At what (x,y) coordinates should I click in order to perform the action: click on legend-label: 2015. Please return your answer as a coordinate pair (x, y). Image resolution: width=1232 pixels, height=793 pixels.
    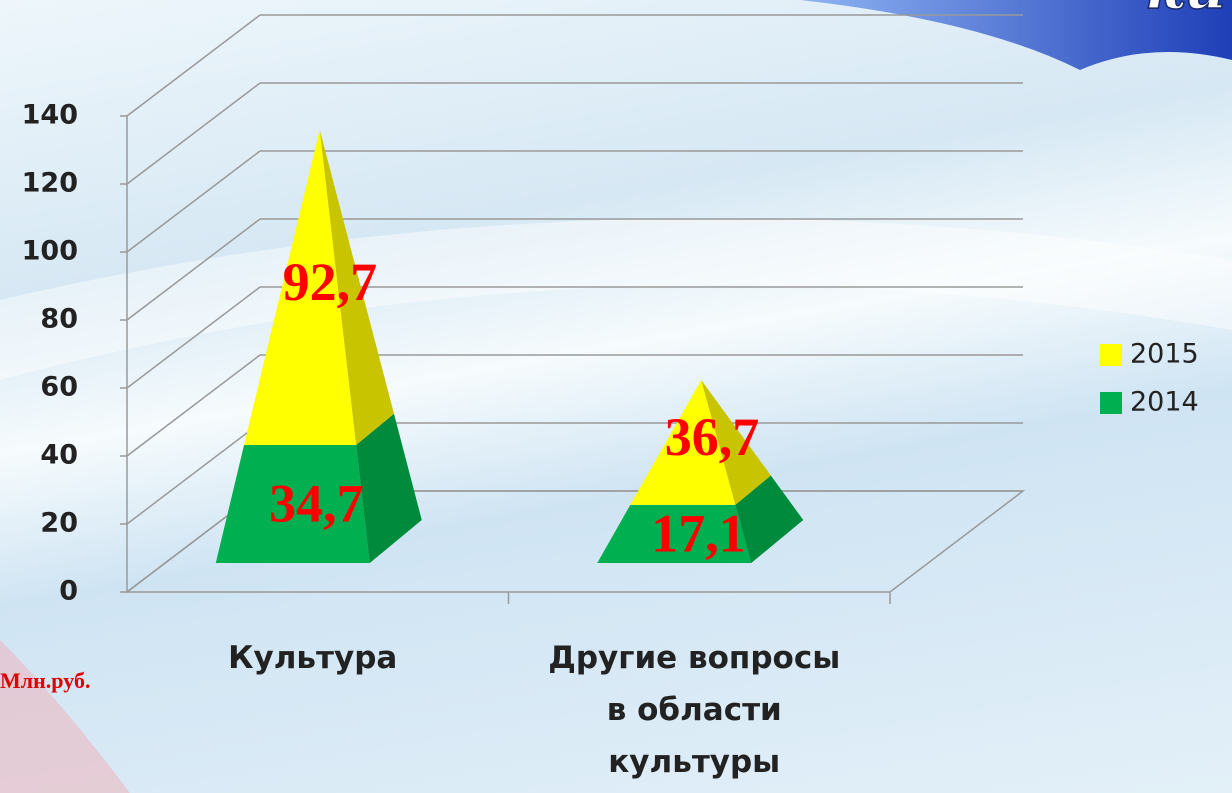
    Looking at the image, I should click on (1164, 354).